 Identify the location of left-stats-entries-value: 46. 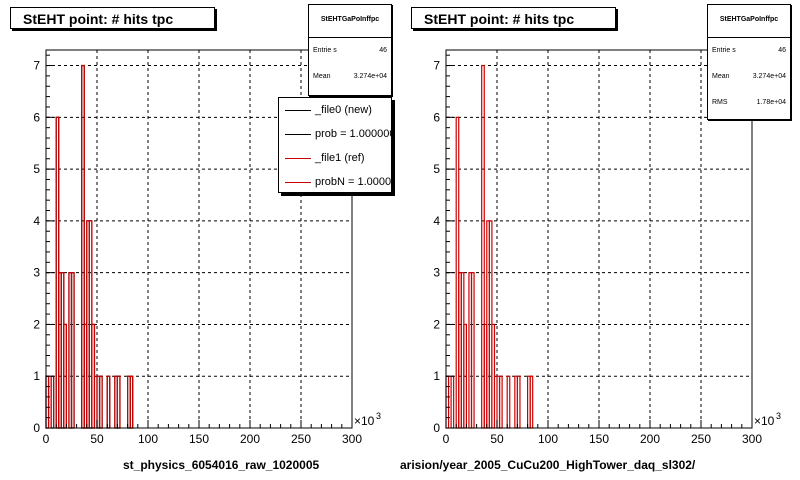
(383, 50).